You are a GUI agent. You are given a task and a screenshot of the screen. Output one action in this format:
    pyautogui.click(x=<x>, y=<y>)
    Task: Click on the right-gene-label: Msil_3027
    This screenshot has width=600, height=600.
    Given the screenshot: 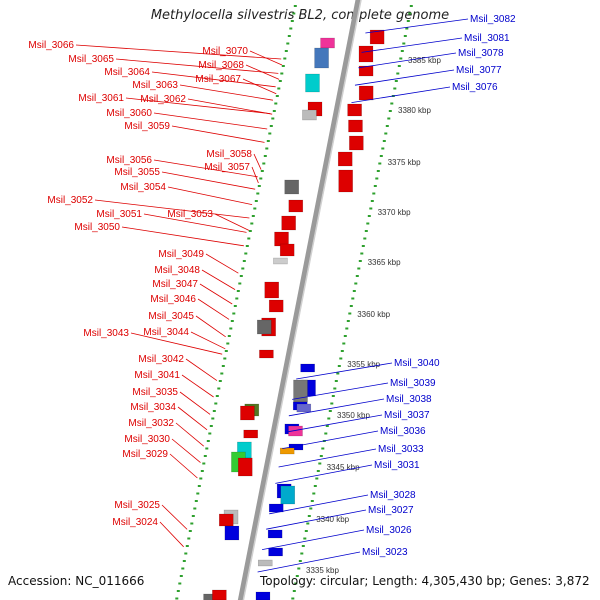 What is the action you would take?
    pyautogui.click(x=391, y=510)
    